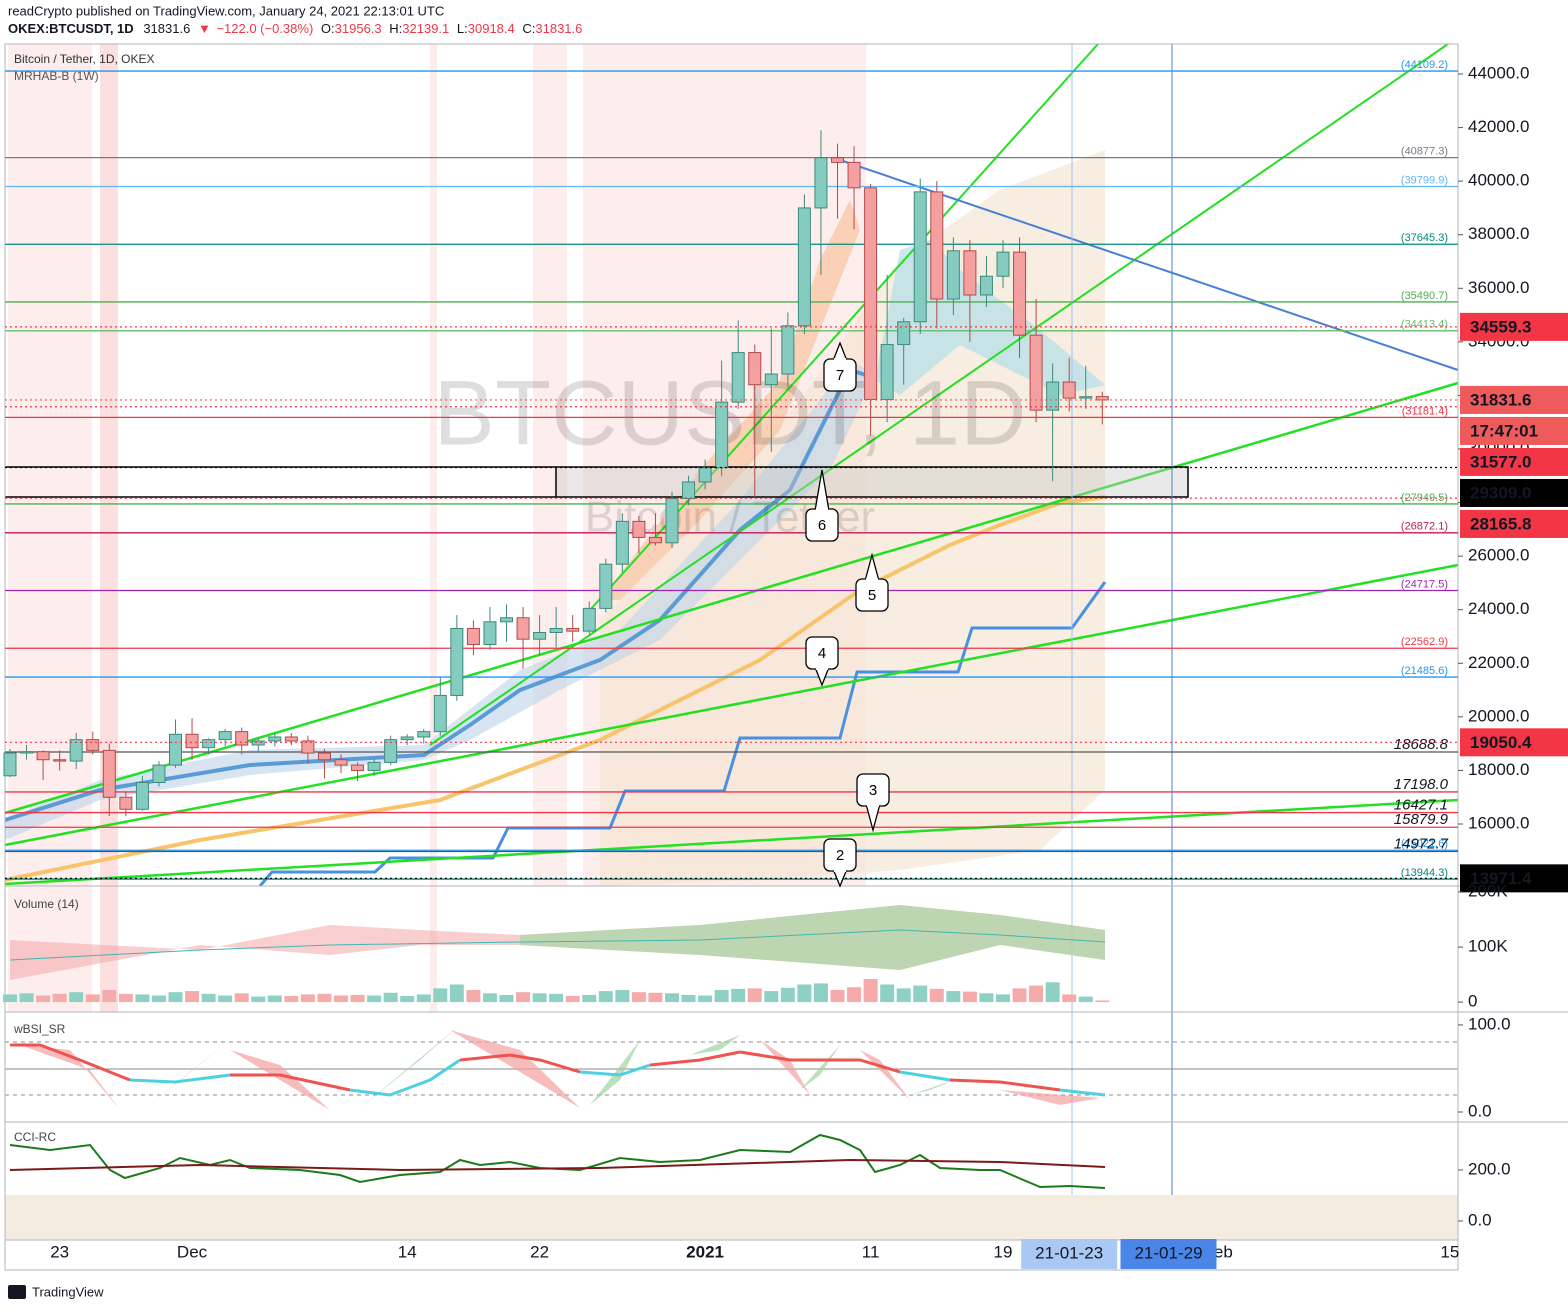  Describe the element at coordinates (1480, 1110) in the screenshot. I see `wbsi-tick-label: 0.0` at that location.